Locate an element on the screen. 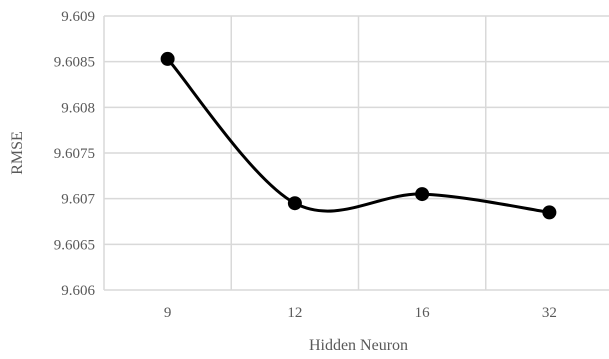 The image size is (609, 359). x-tick-labels: 9 12 16 32 is located at coordinates (360, 313).